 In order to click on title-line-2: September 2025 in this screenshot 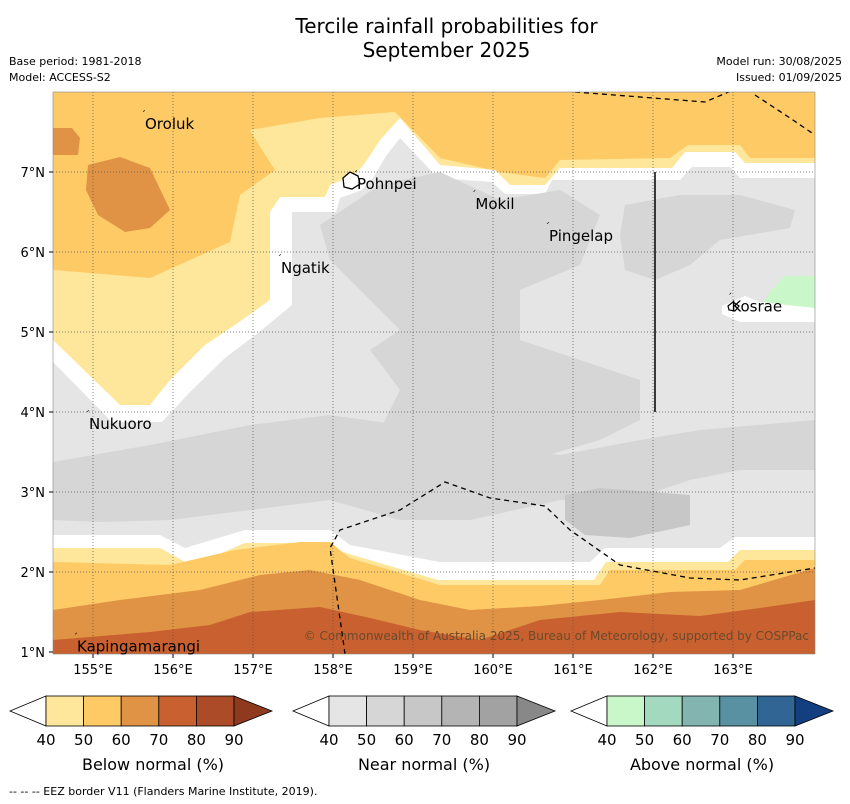, I will do `click(446, 50)`.